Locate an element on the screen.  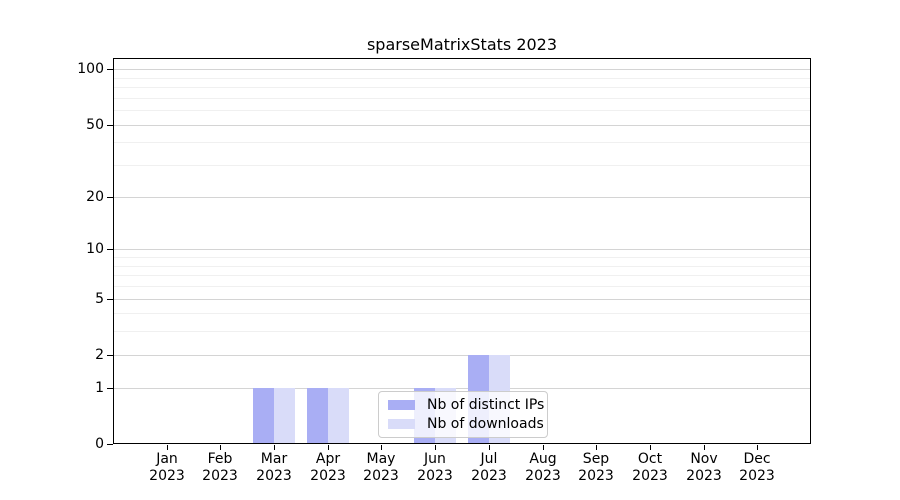
y-tick-label: 0 is located at coordinates (99, 444).